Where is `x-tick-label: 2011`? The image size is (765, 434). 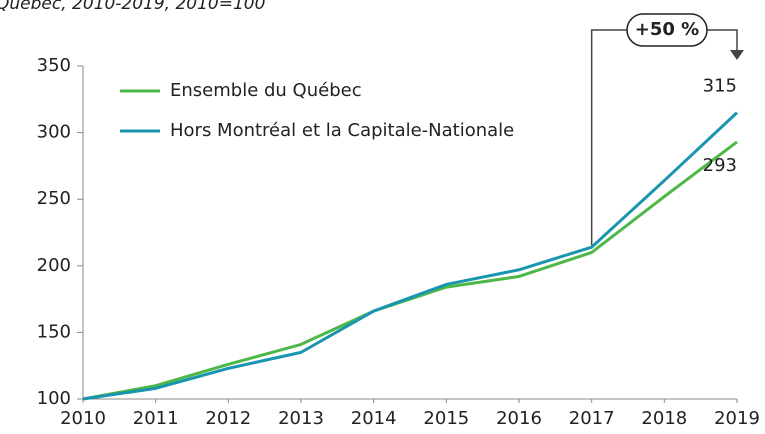 x-tick-label: 2011 is located at coordinates (156, 418).